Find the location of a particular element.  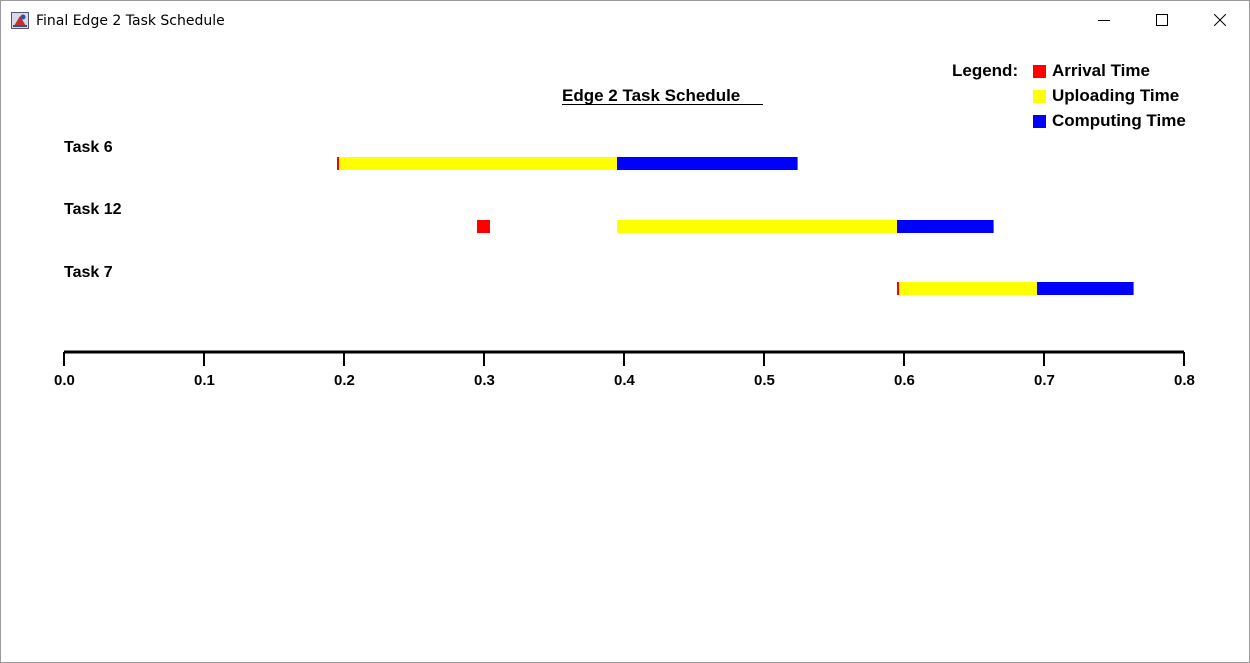

close-button is located at coordinates (1220, 20).